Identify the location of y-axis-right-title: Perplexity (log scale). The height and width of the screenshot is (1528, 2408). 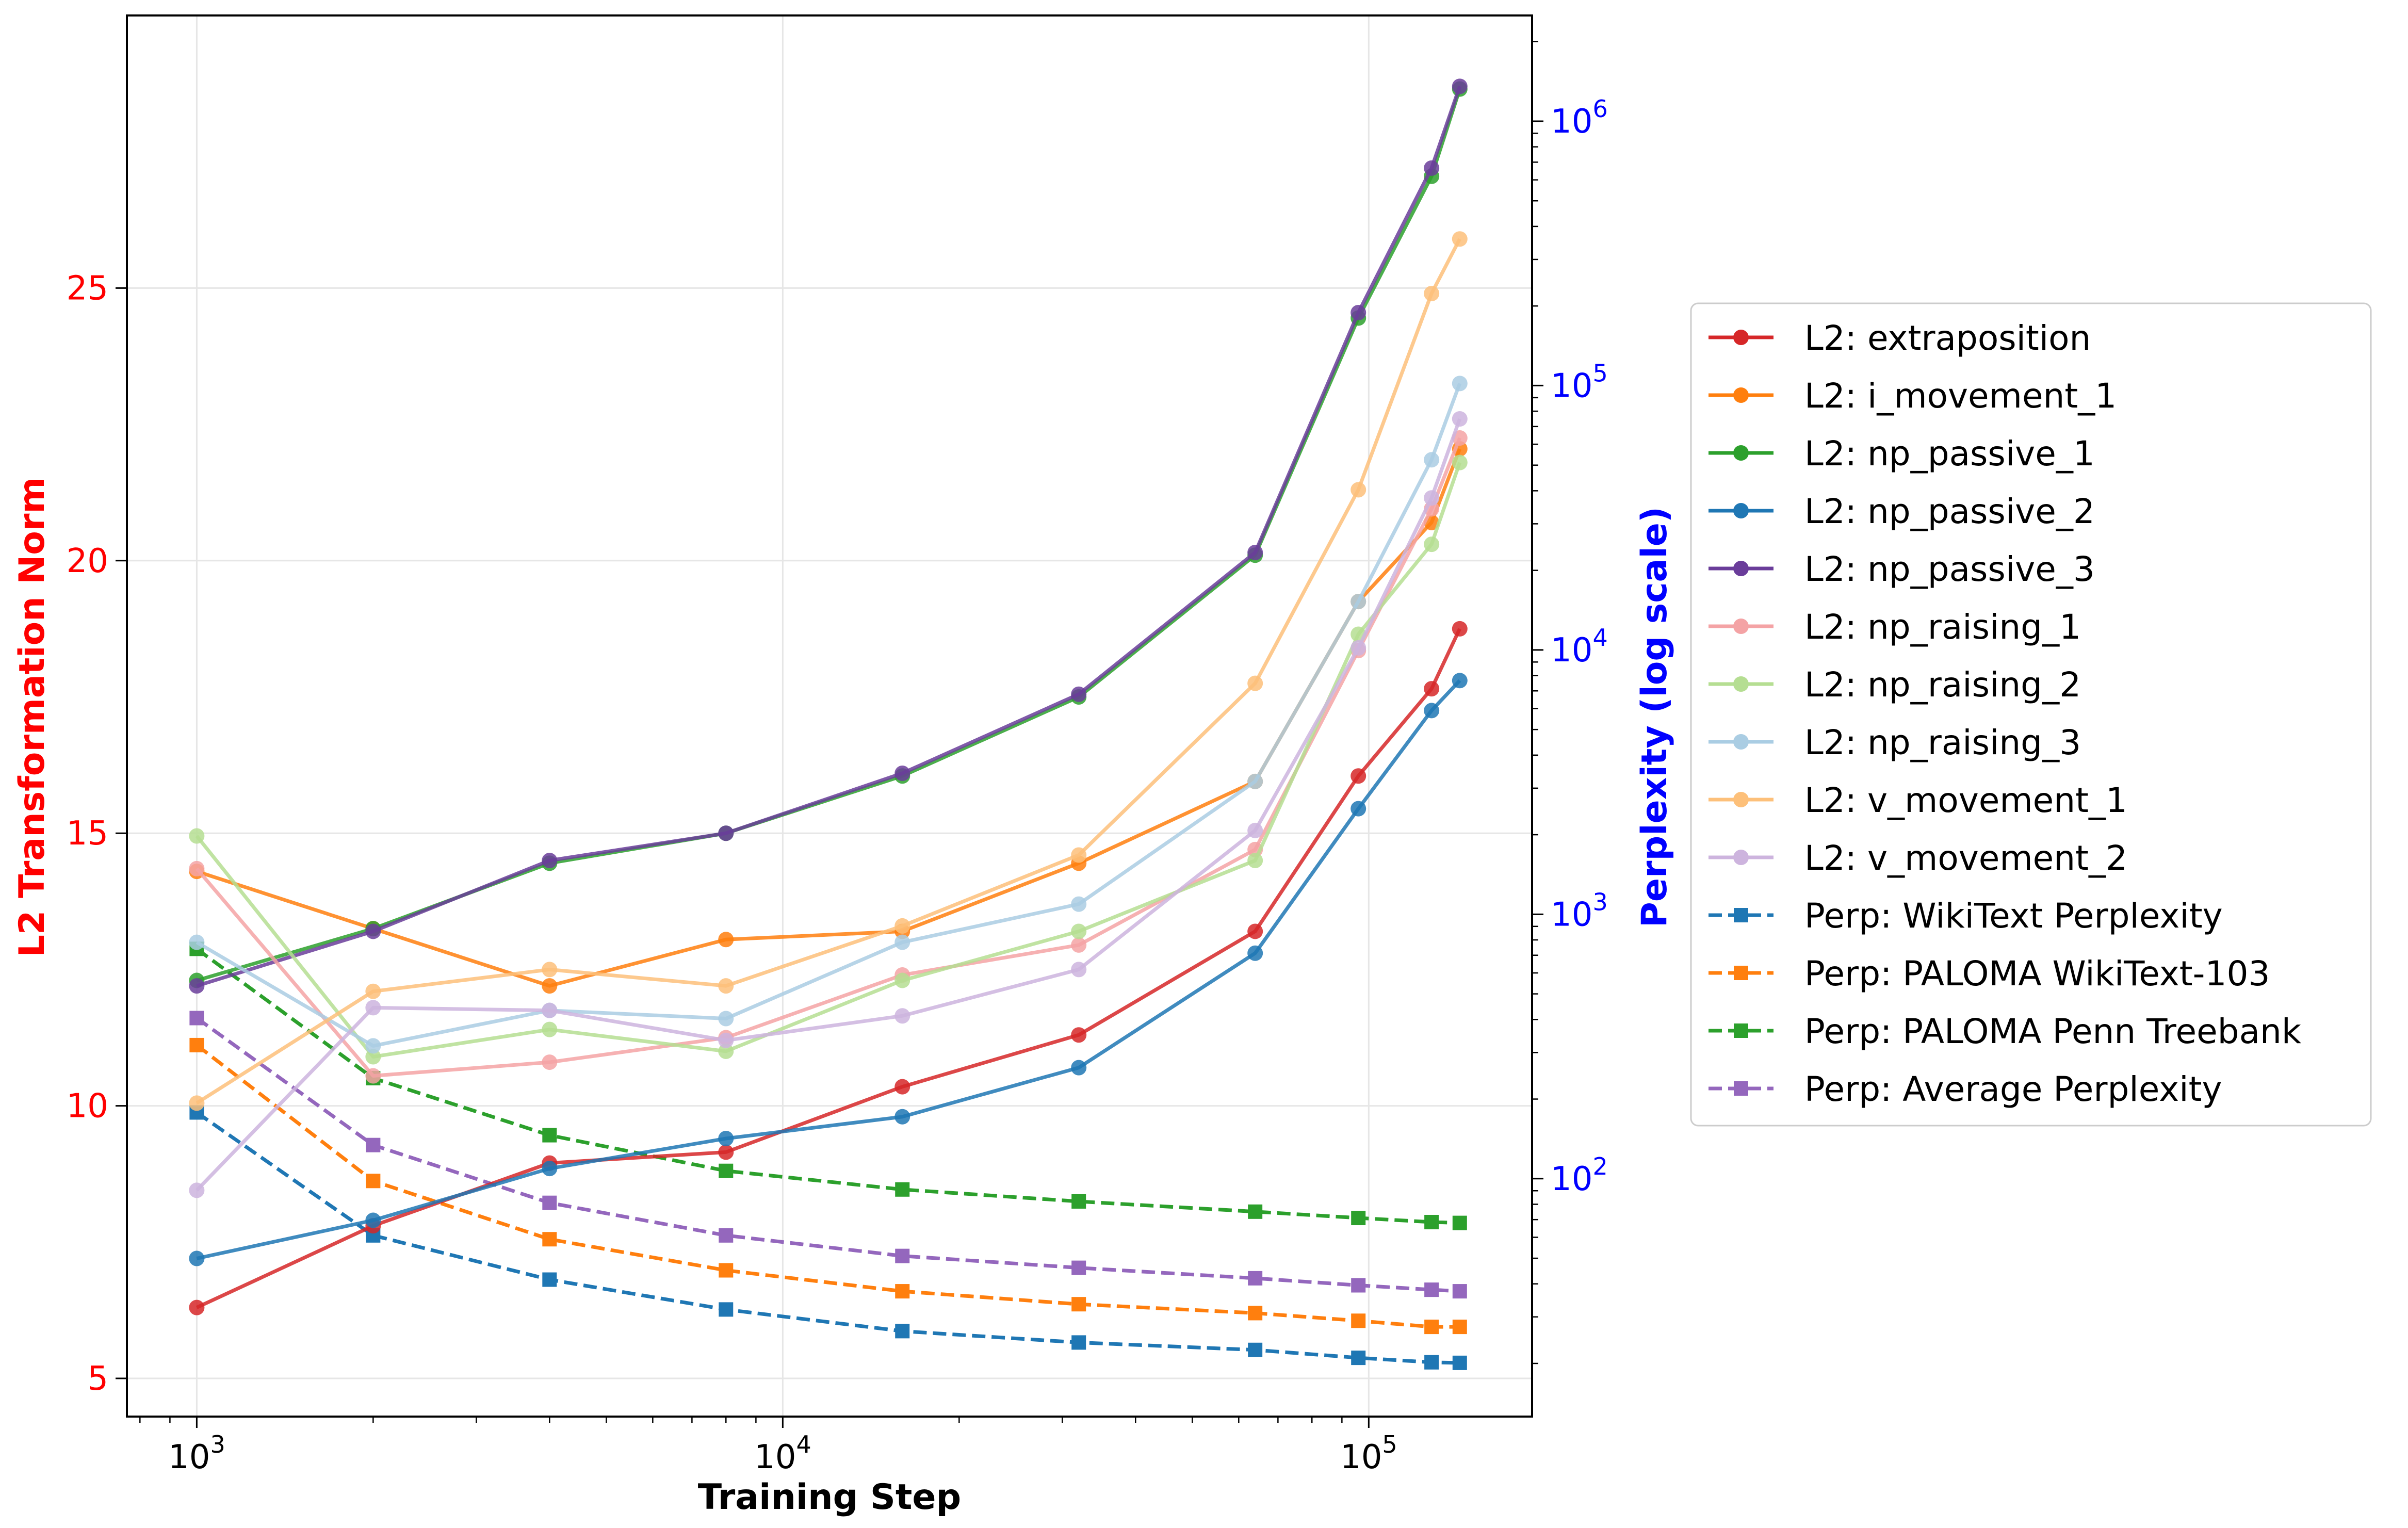
(1654, 717).